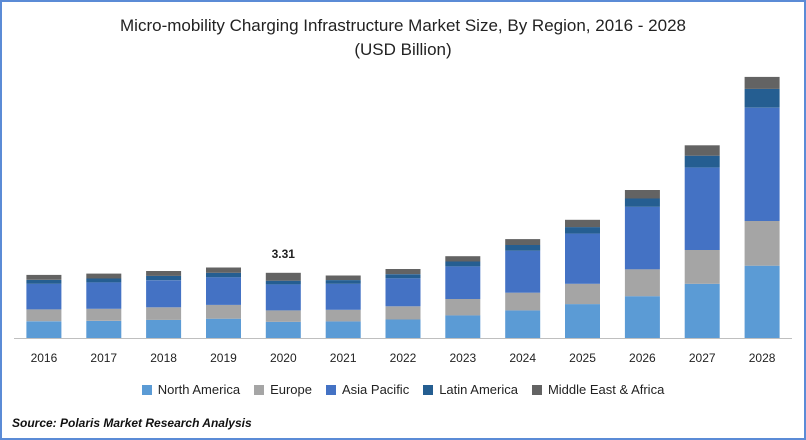 Image resolution: width=806 pixels, height=440 pixels. What do you see at coordinates (199, 389) in the screenshot?
I see `legend-label: North America` at bounding box center [199, 389].